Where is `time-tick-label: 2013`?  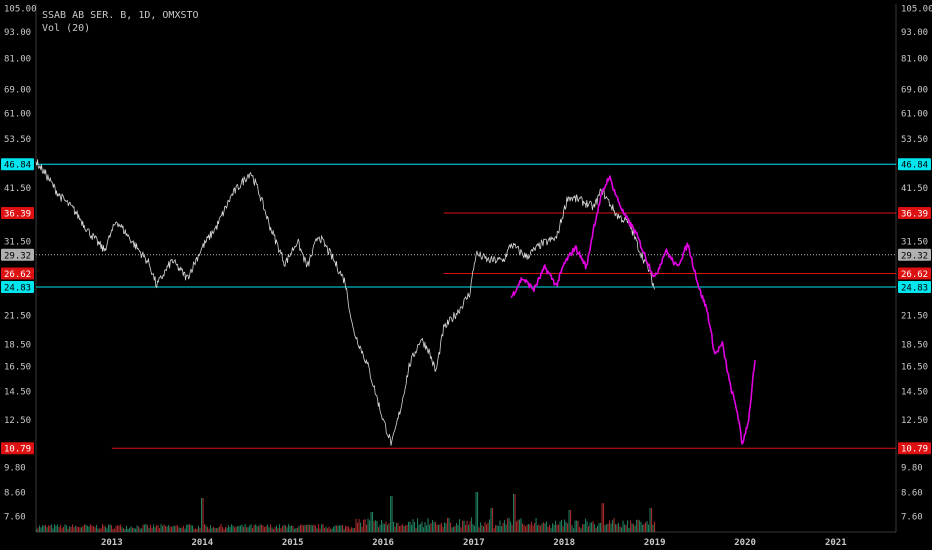 time-tick-label: 2013 is located at coordinates (112, 543).